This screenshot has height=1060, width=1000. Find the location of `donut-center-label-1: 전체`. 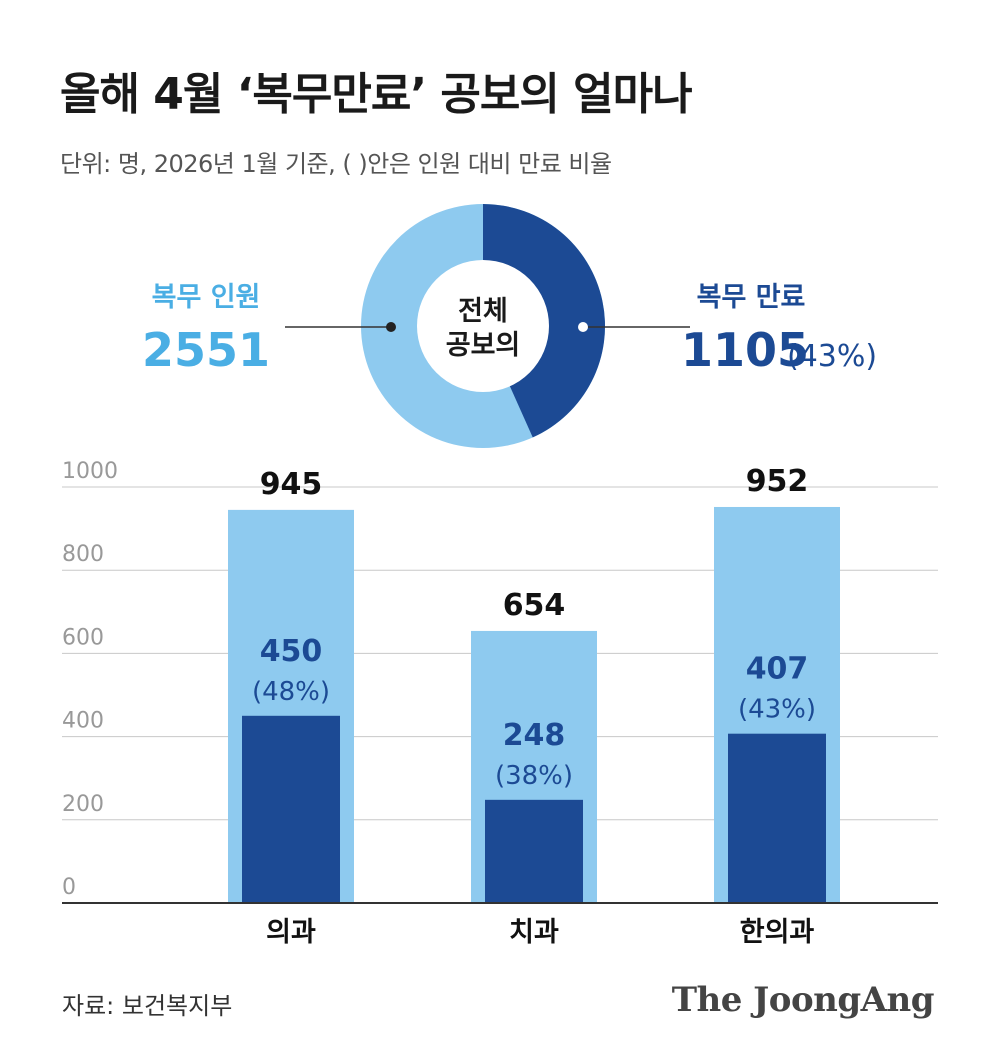

donut-center-label-1: 전체 is located at coordinates (483, 311).